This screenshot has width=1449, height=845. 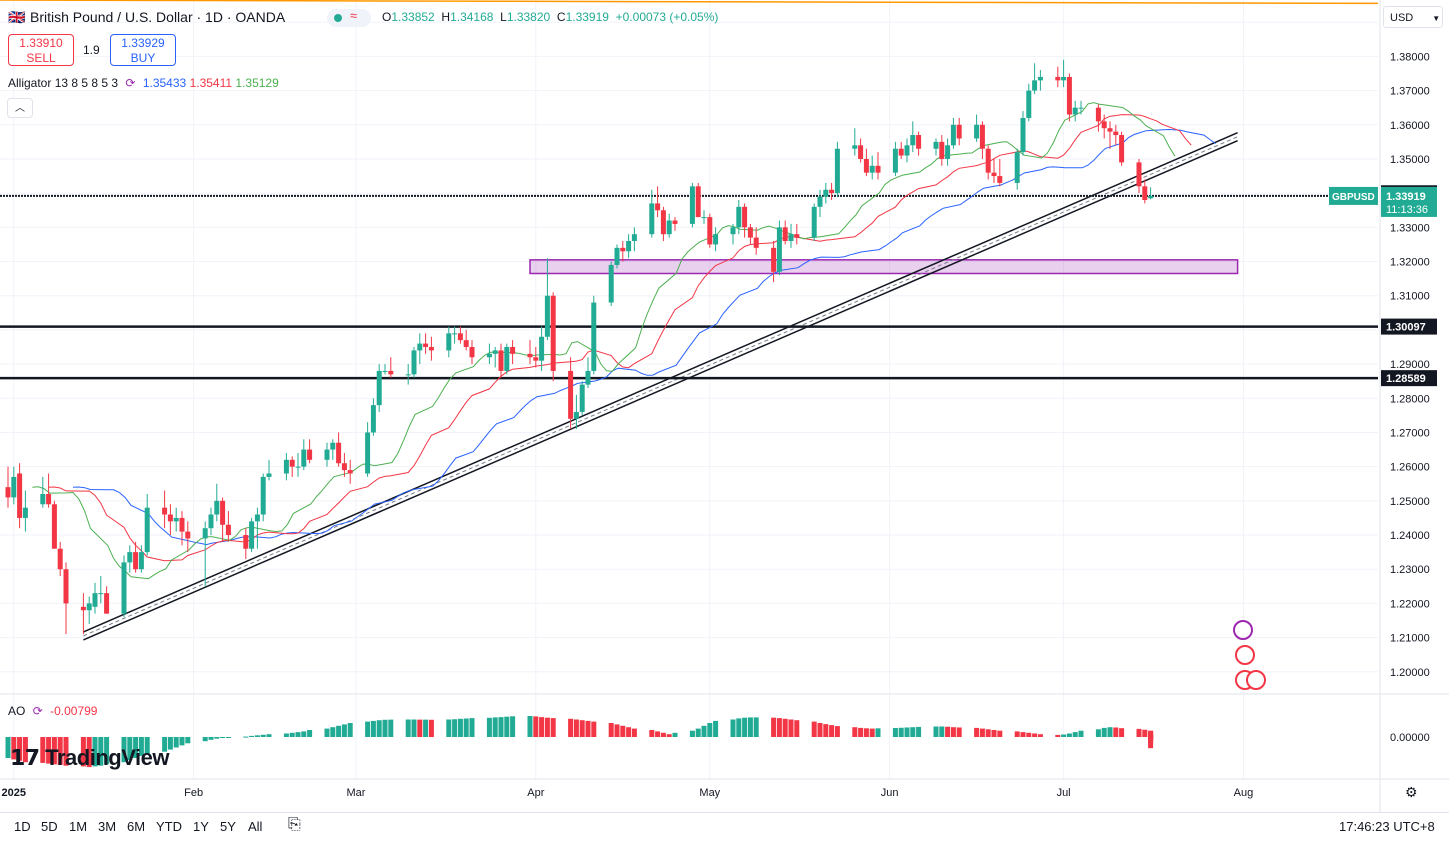 What do you see at coordinates (158, 17) in the screenshot?
I see `symbol-title: British Pound / U.S. Dollar · 1D · OANDA` at bounding box center [158, 17].